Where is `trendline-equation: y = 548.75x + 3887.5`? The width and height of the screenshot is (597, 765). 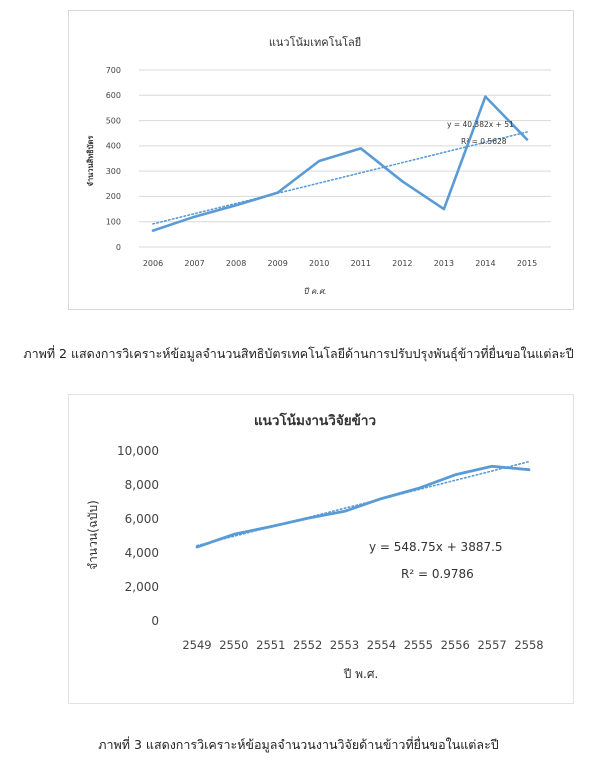
trendline-equation: y = 548.75x + 3887.5 is located at coordinates (436, 547).